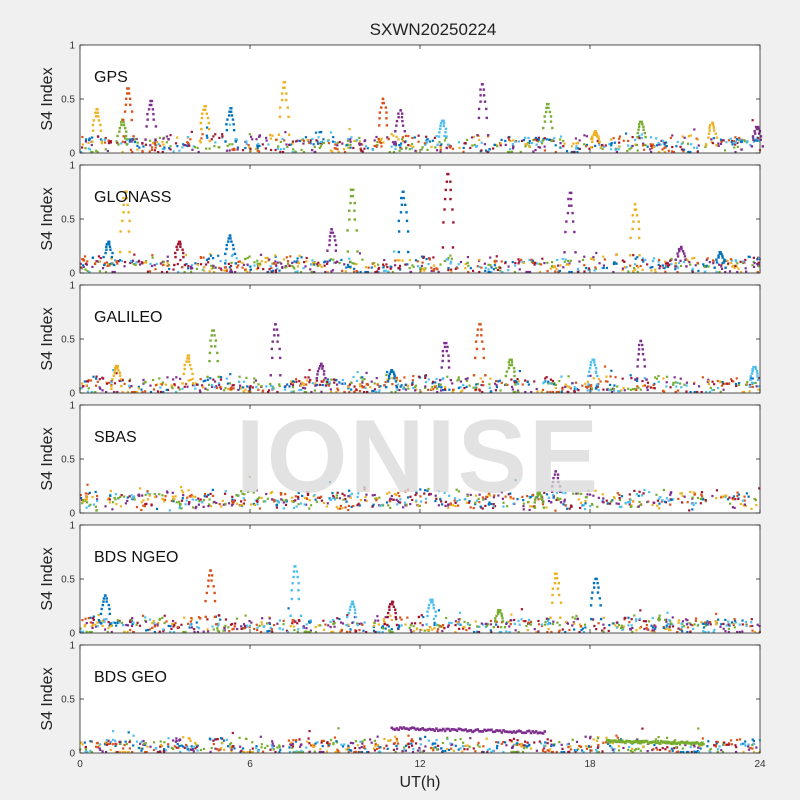 This screenshot has height=800, width=800. Describe the element at coordinates (68, 220) in the screenshot. I see `y-tick-label: 0.5` at that location.